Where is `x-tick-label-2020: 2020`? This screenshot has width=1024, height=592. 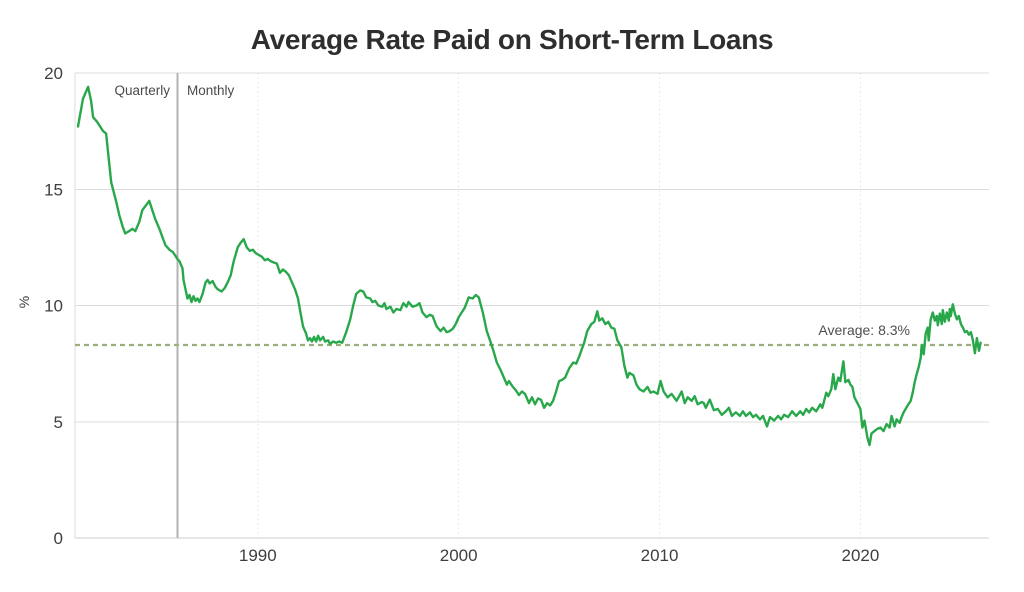
x-tick-label-2020: 2020 is located at coordinates (861, 555).